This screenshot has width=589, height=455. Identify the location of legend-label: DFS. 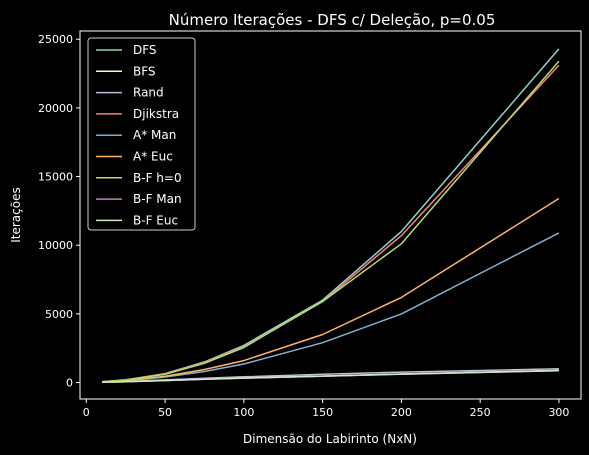
(145, 50).